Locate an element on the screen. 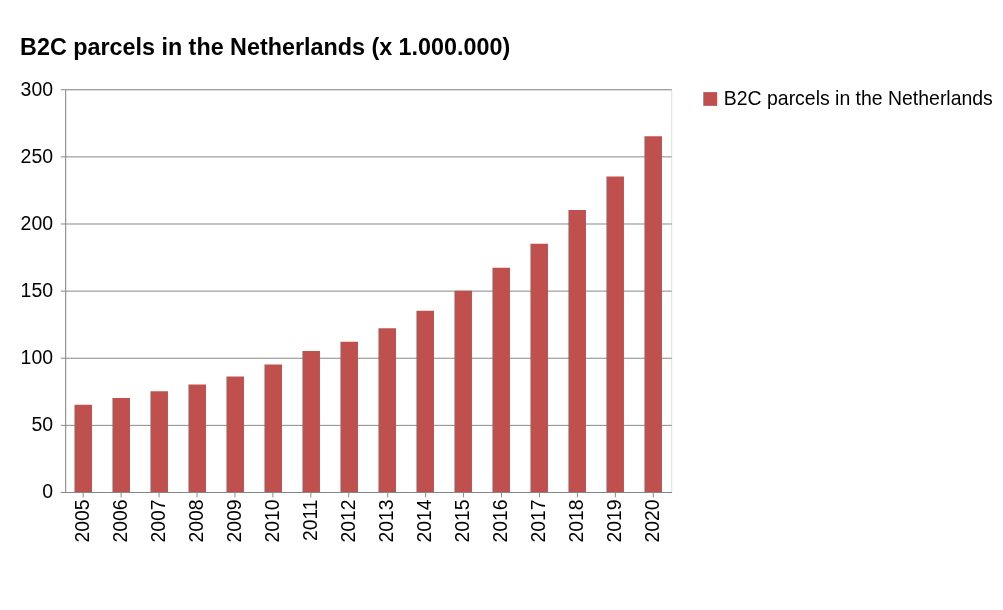 The height and width of the screenshot is (610, 1003). y-tick-label: 50 is located at coordinates (42, 424).